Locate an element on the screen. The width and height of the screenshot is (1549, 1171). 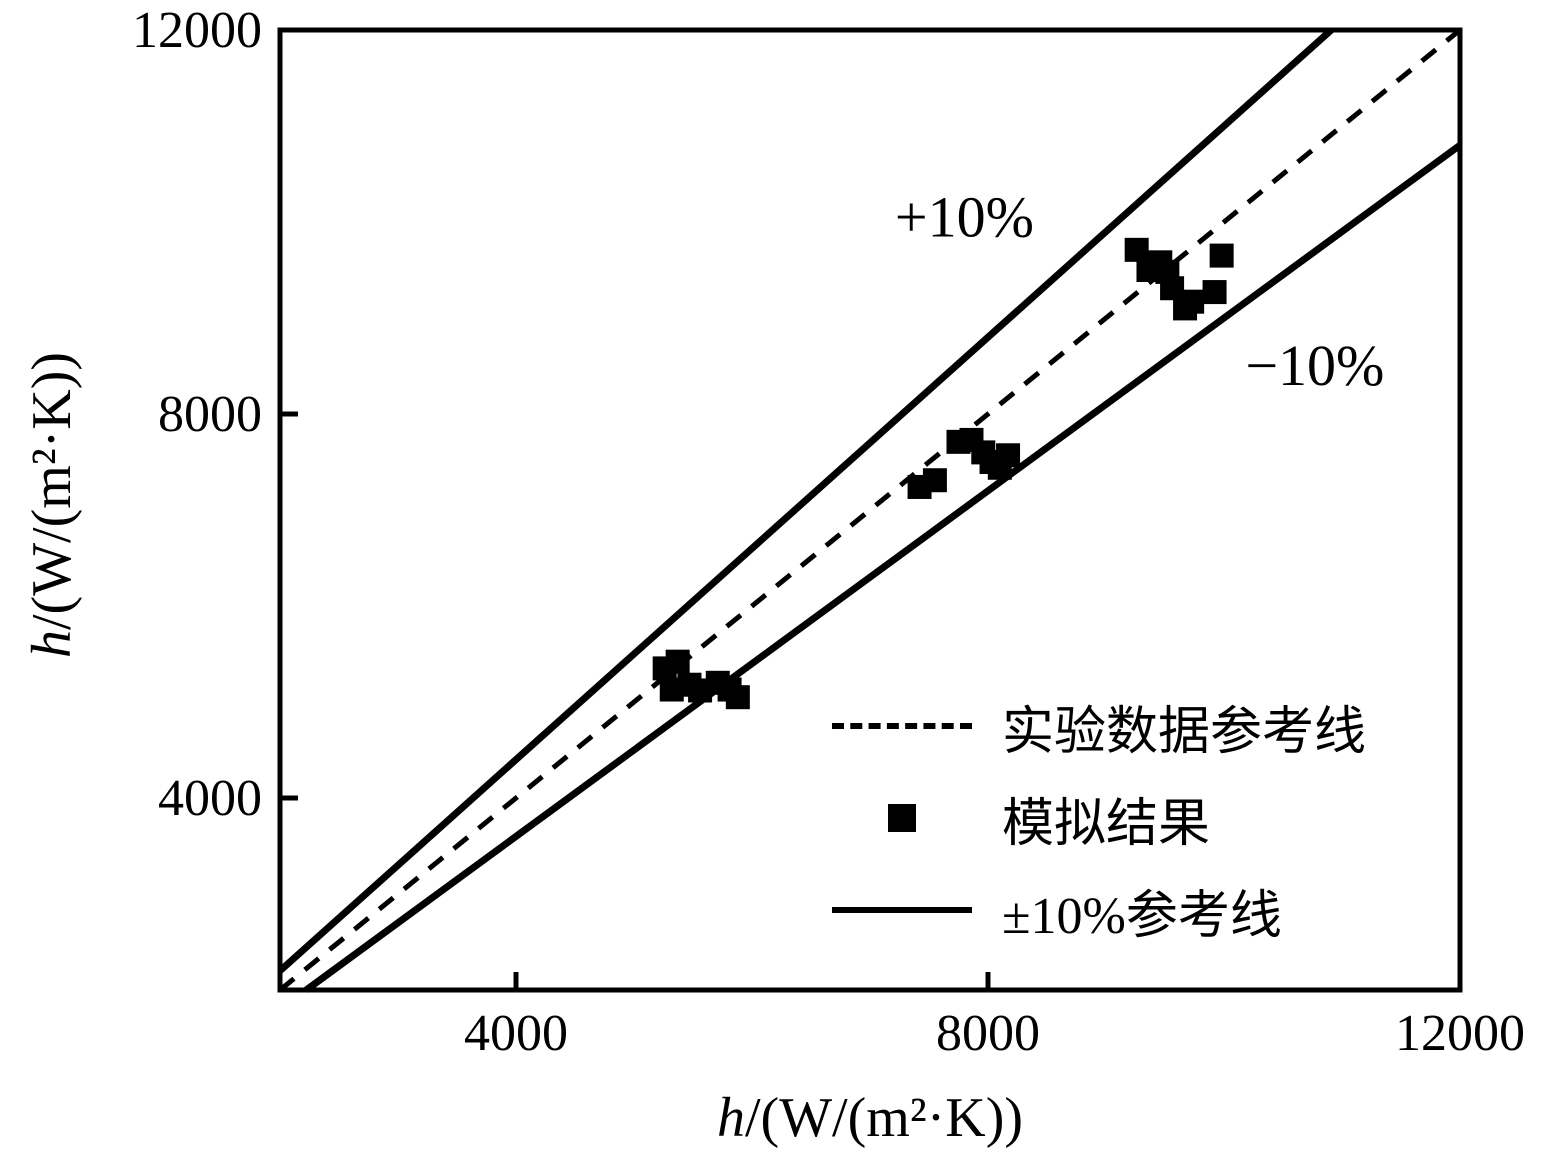
x-axis-title-rest: /(W/(m²·K)) is located at coordinates (883, 1118).